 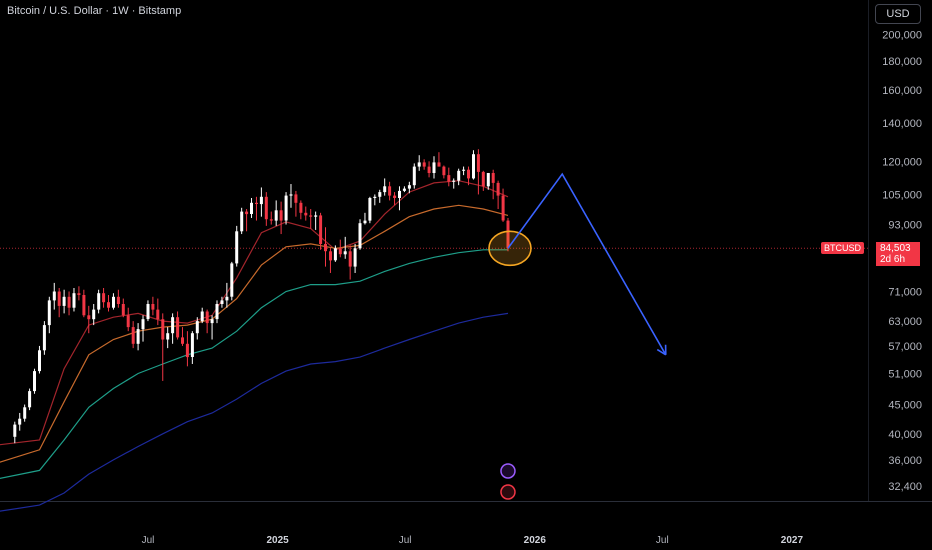 I want to click on price-tick-label: 120,000, so click(x=902, y=162).